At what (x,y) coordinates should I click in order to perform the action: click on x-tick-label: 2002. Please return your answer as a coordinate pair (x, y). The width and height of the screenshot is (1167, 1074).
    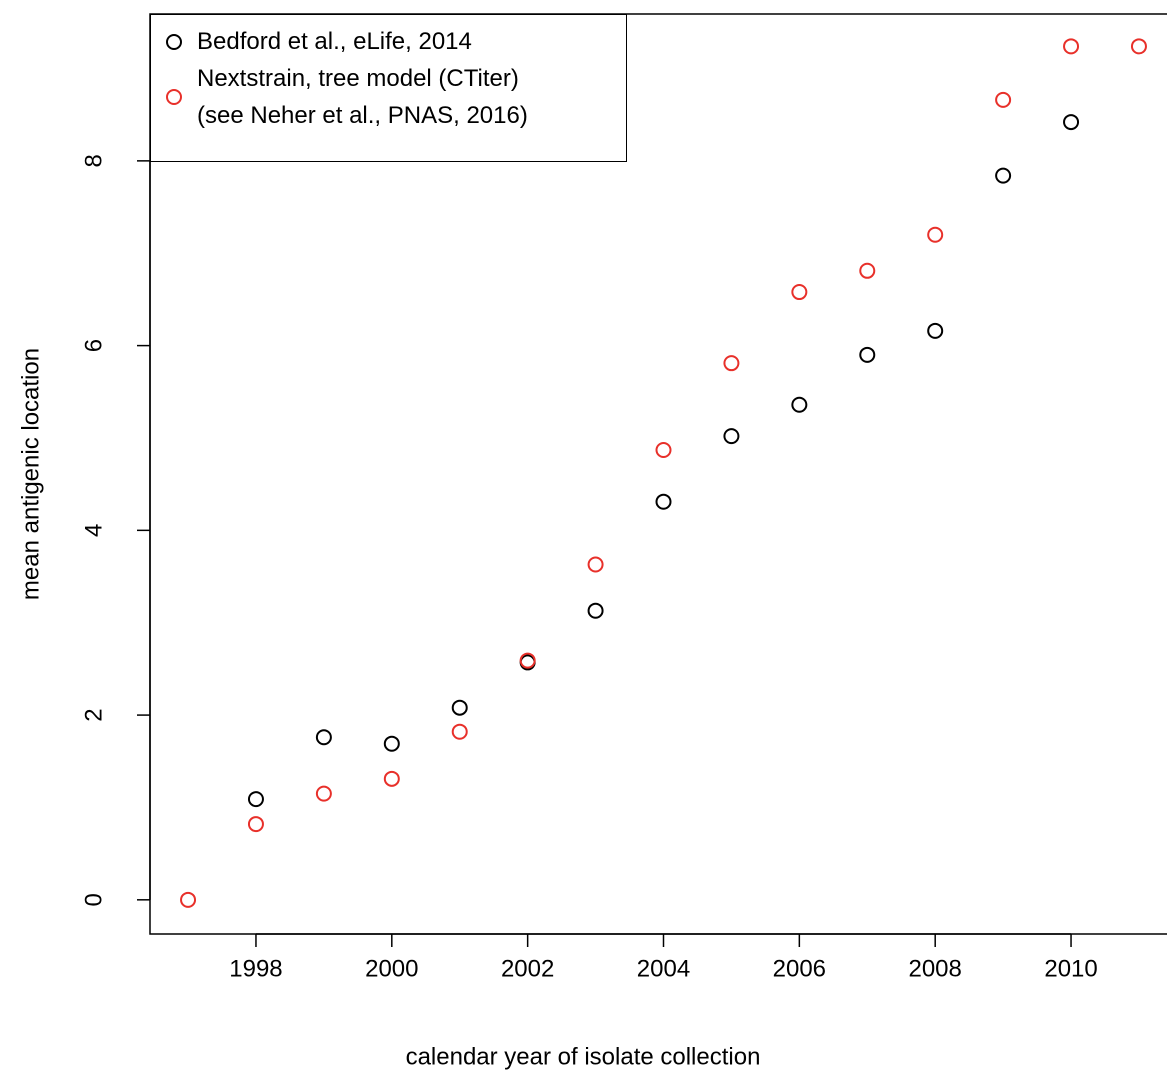
    Looking at the image, I should click on (527, 968).